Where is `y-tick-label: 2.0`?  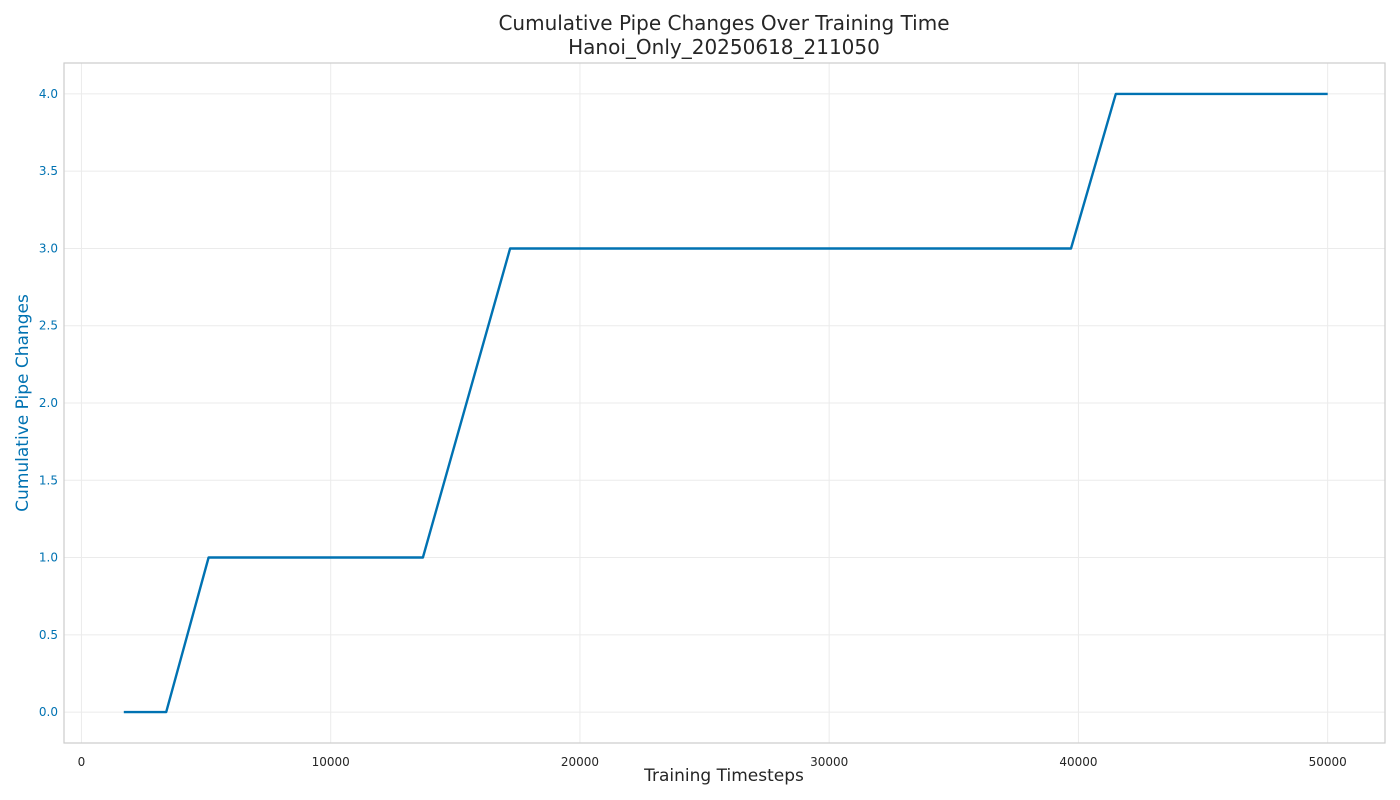
y-tick-label: 2.0 is located at coordinates (48, 403).